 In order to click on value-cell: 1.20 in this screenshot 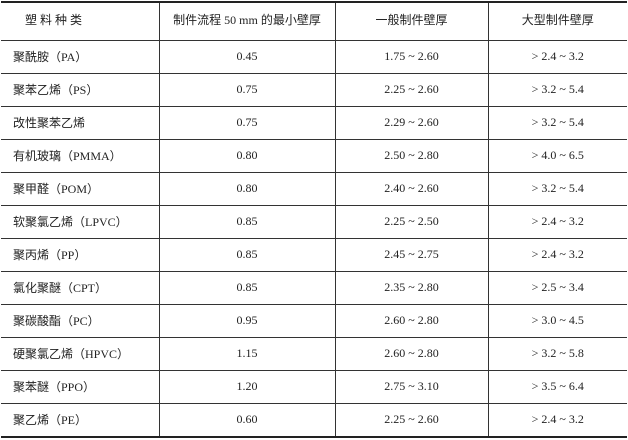, I will do `click(247, 387)`.